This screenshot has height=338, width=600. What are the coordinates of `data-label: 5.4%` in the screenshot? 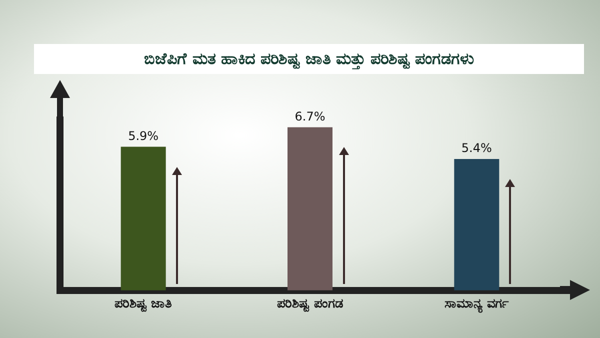 It's located at (476, 148).